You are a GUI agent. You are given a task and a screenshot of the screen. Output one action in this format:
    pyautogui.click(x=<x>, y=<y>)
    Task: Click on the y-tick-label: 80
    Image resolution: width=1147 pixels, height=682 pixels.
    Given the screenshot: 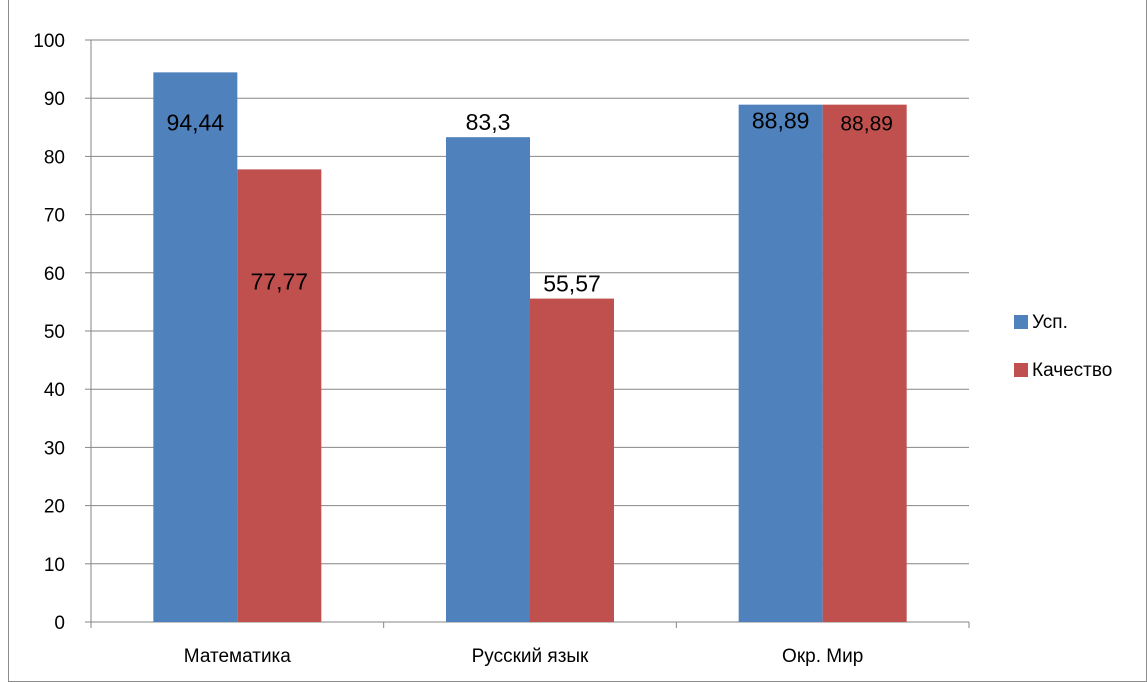 What is the action you would take?
    pyautogui.click(x=54, y=157)
    